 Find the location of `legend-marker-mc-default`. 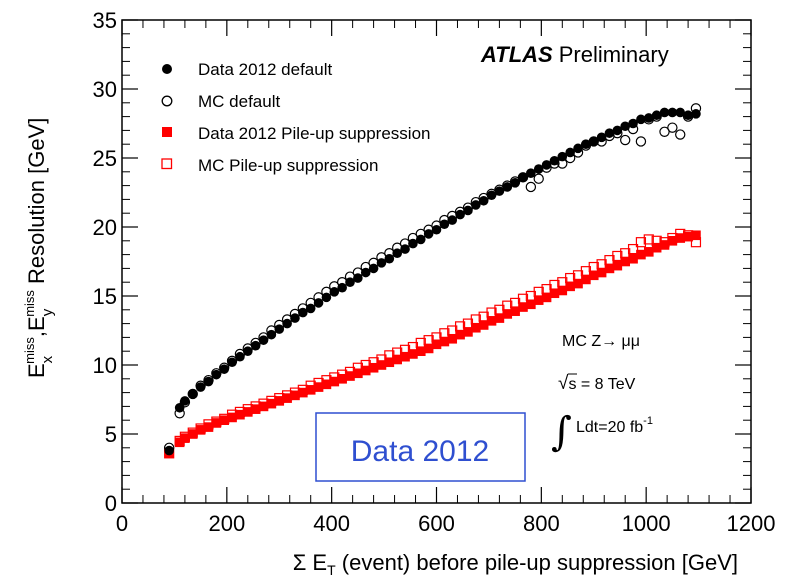

legend-marker-mc-default is located at coordinates (167, 101).